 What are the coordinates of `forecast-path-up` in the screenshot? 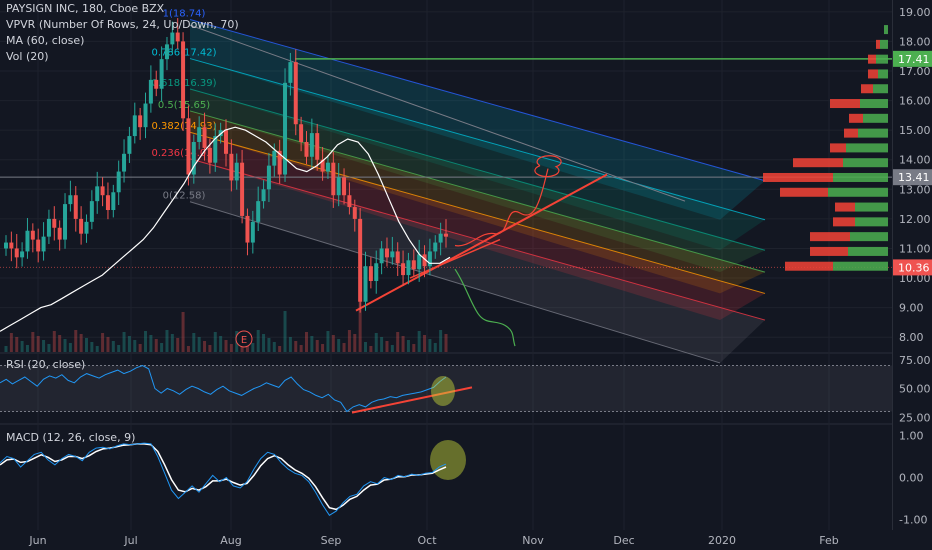 It's located at (508, 201).